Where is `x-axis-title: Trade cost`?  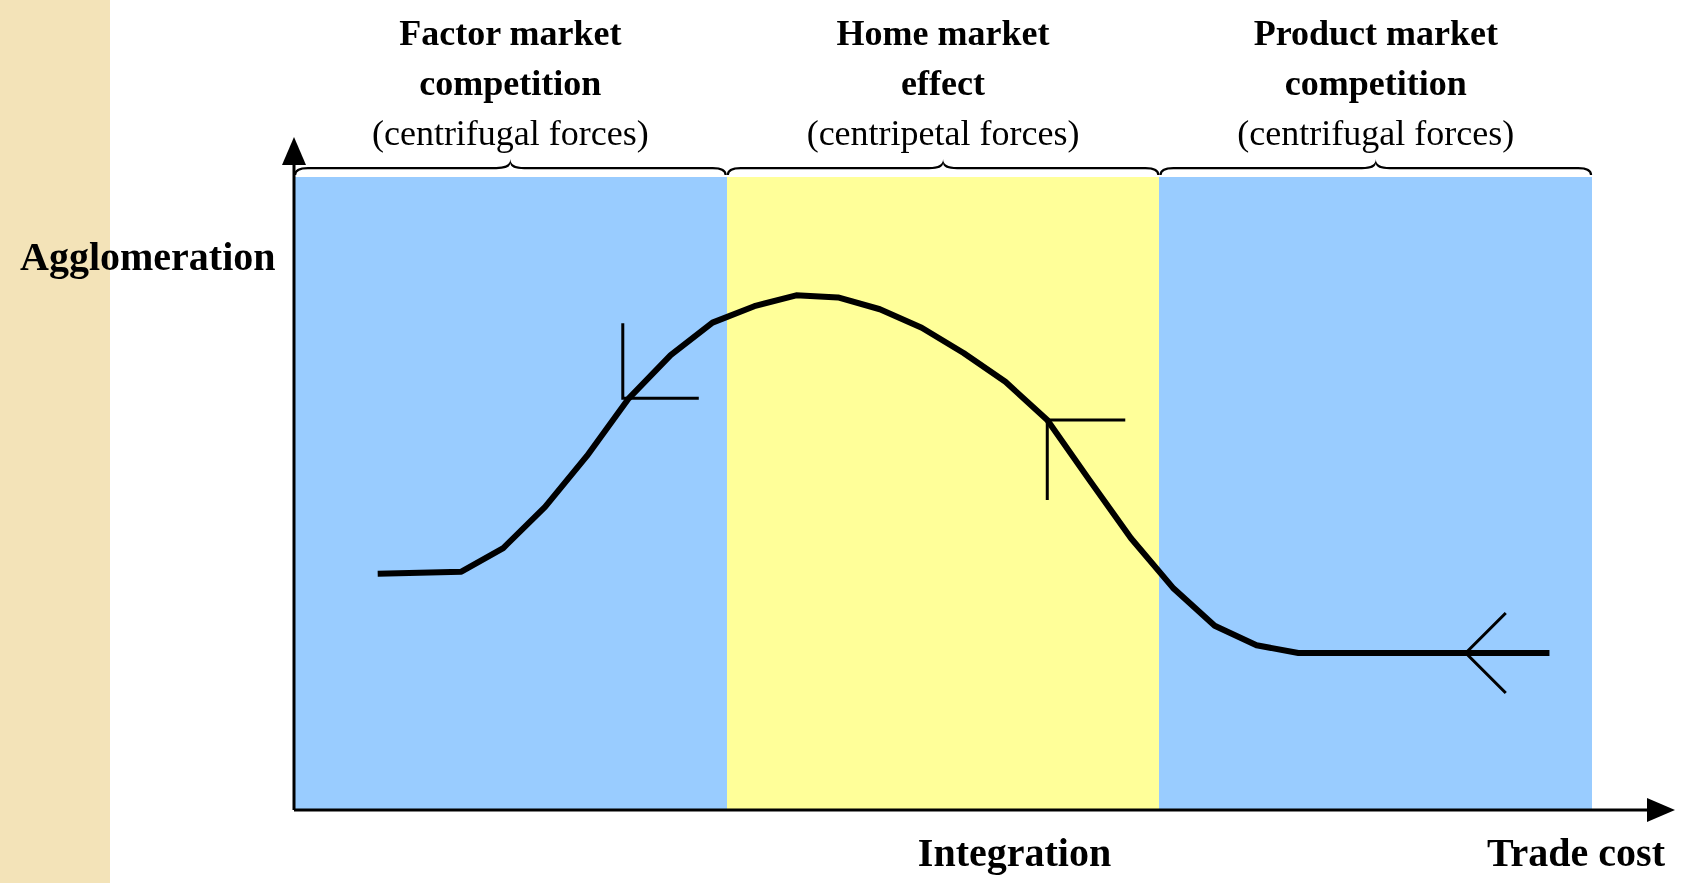
x-axis-title: Trade cost is located at coordinates (1576, 852).